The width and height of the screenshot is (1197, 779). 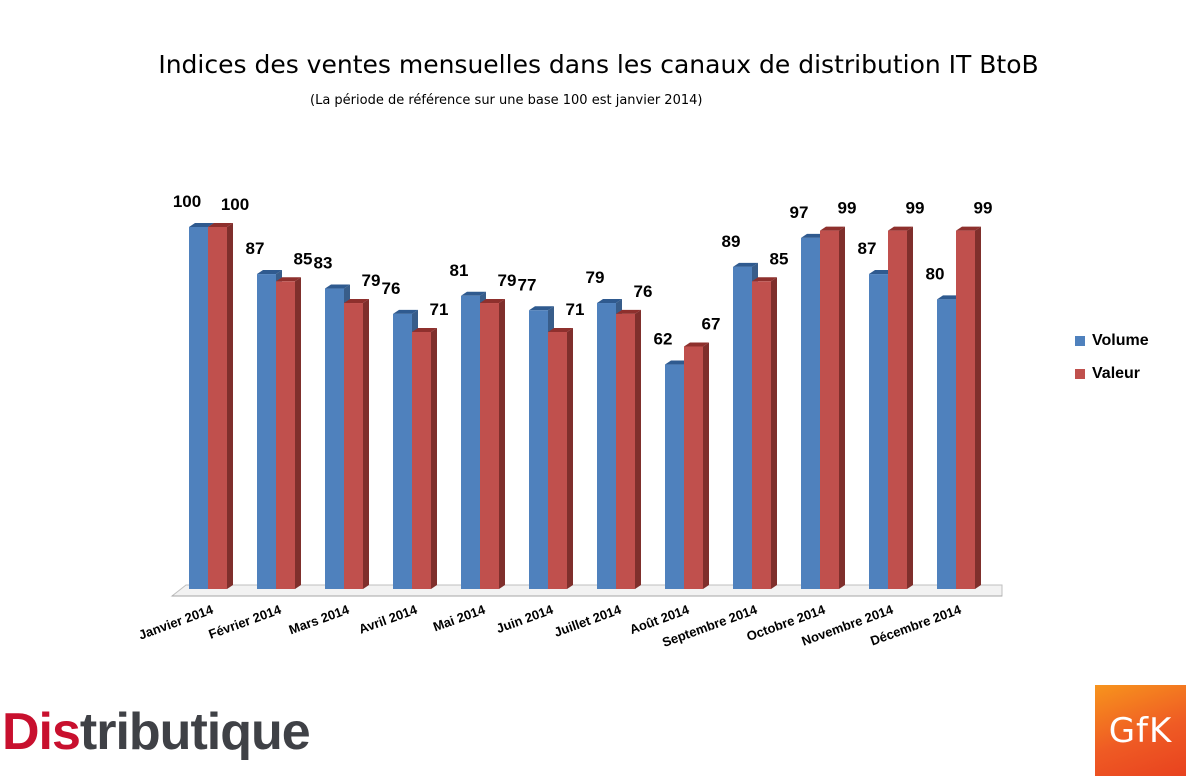 I want to click on legend-label-valeur: Valeur, so click(x=1116, y=373).